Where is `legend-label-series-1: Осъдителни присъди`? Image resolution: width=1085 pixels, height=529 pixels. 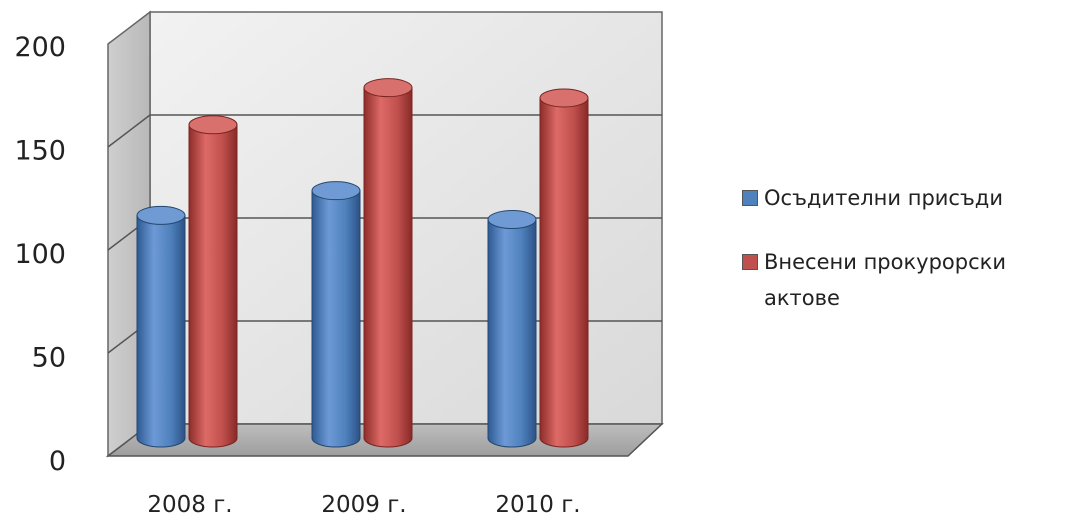
legend-label-series-1: Осъдителни присъди is located at coordinates (883, 198).